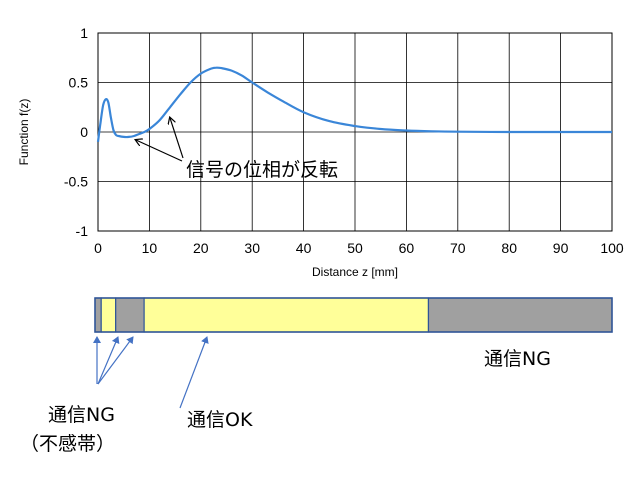 The image size is (640, 480). Describe the element at coordinates (407, 248) in the screenshot. I see `x-tick-label: 60` at that location.